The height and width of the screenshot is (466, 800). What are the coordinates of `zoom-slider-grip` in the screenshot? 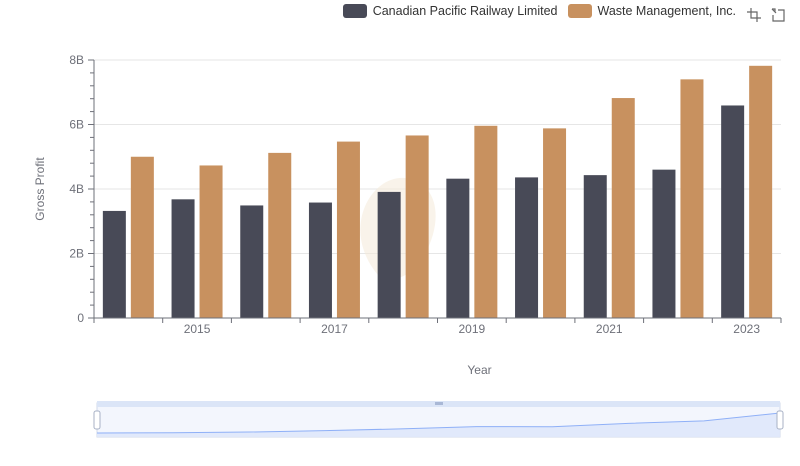 It's located at (439, 403).